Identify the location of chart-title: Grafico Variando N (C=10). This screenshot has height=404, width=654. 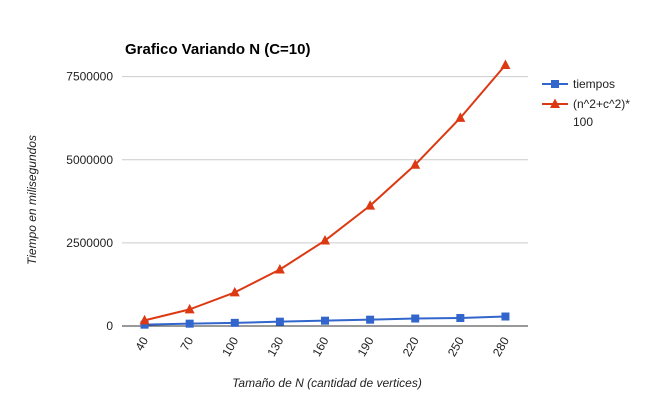
(217, 49).